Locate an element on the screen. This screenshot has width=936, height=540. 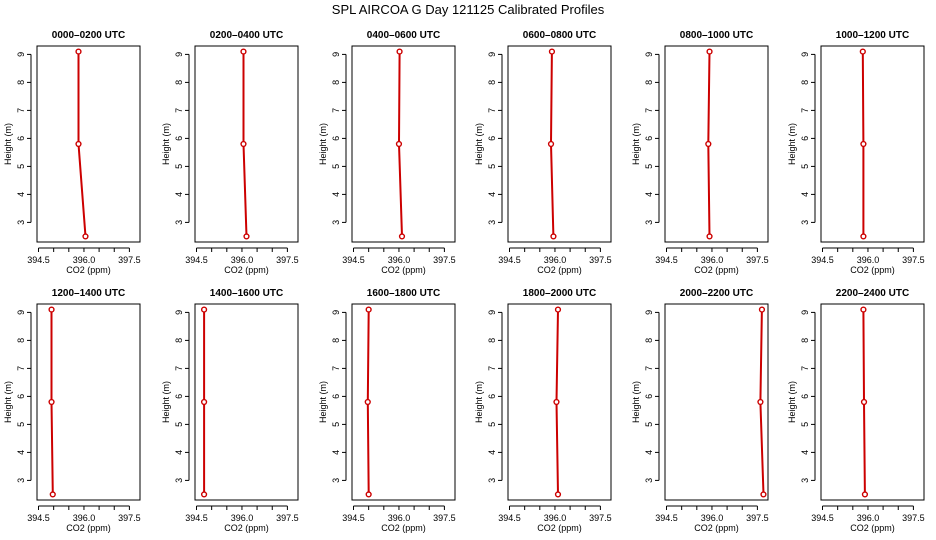
panel-title: 0800–1000 UTC is located at coordinates (716, 35).